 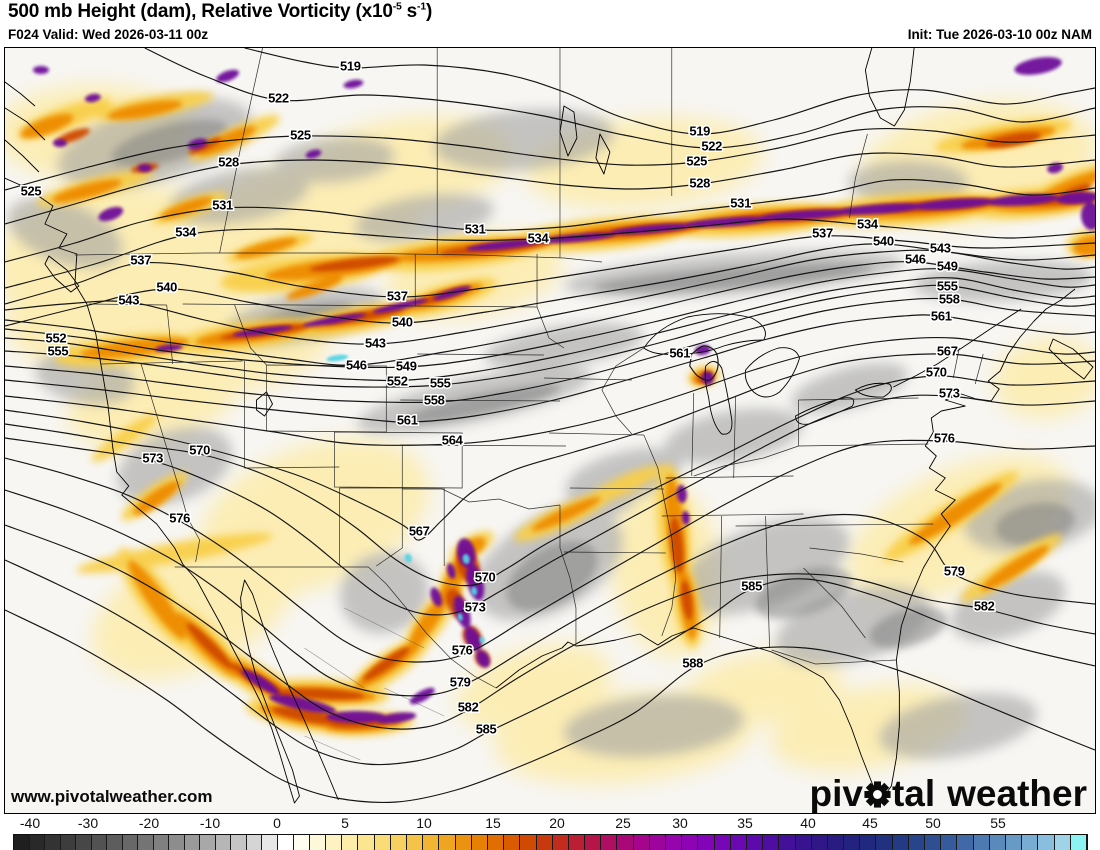 What do you see at coordinates (166, 286) in the screenshot?
I see `contour-label: 540` at bounding box center [166, 286].